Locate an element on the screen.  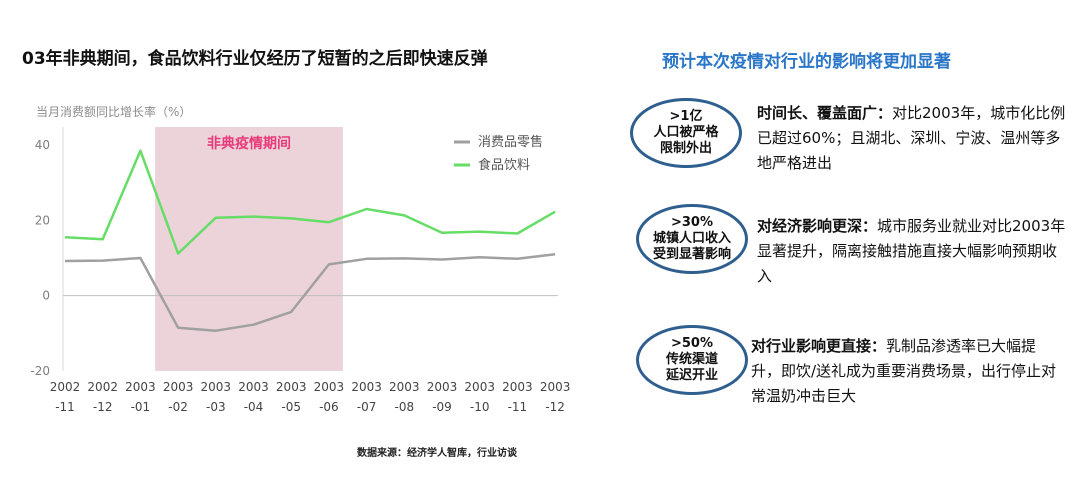
impact-body: 乳制品渗透率已大幅提升，即饮/送礼成为重要消费场景，出行停止对常温奶冲击巨大 is located at coordinates (904, 371).